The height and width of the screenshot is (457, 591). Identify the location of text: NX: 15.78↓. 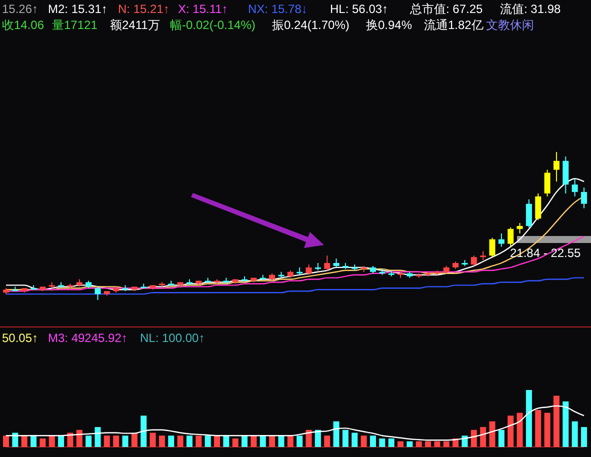
(278, 9).